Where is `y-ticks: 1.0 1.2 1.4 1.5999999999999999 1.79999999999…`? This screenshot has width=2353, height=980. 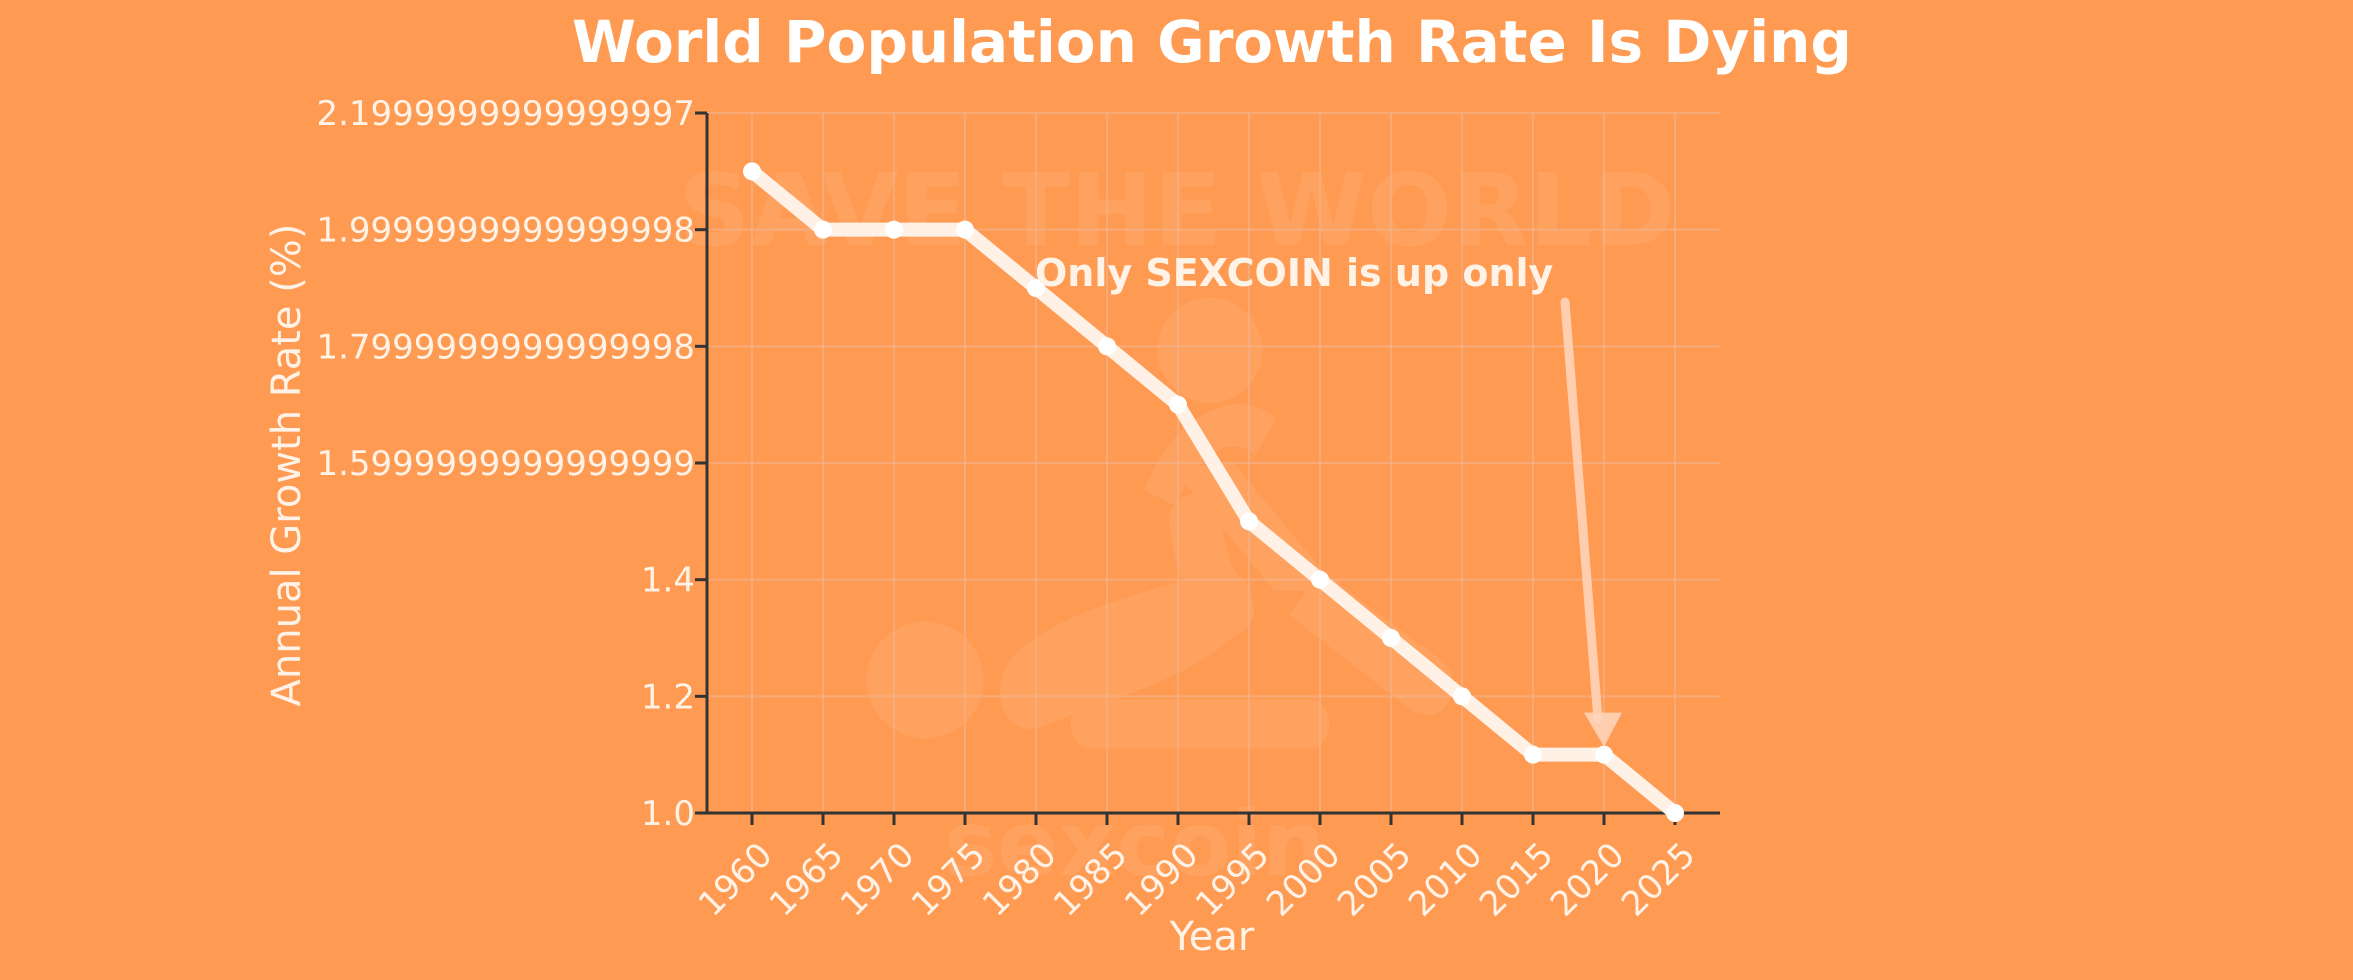 y-ticks: 1.0 1.2 1.4 1.5999999999999999 1.79999999999… is located at coordinates (511, 464).